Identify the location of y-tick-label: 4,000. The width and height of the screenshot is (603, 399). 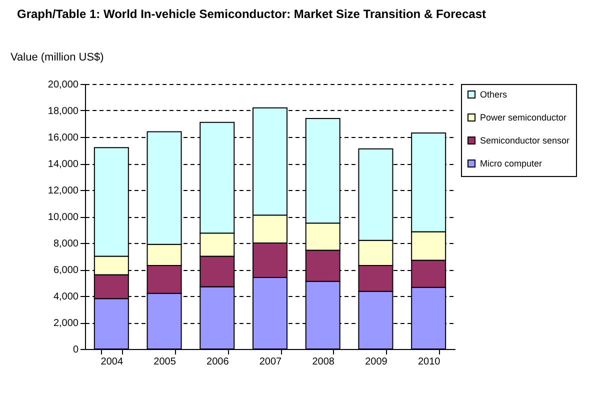
(66, 297).